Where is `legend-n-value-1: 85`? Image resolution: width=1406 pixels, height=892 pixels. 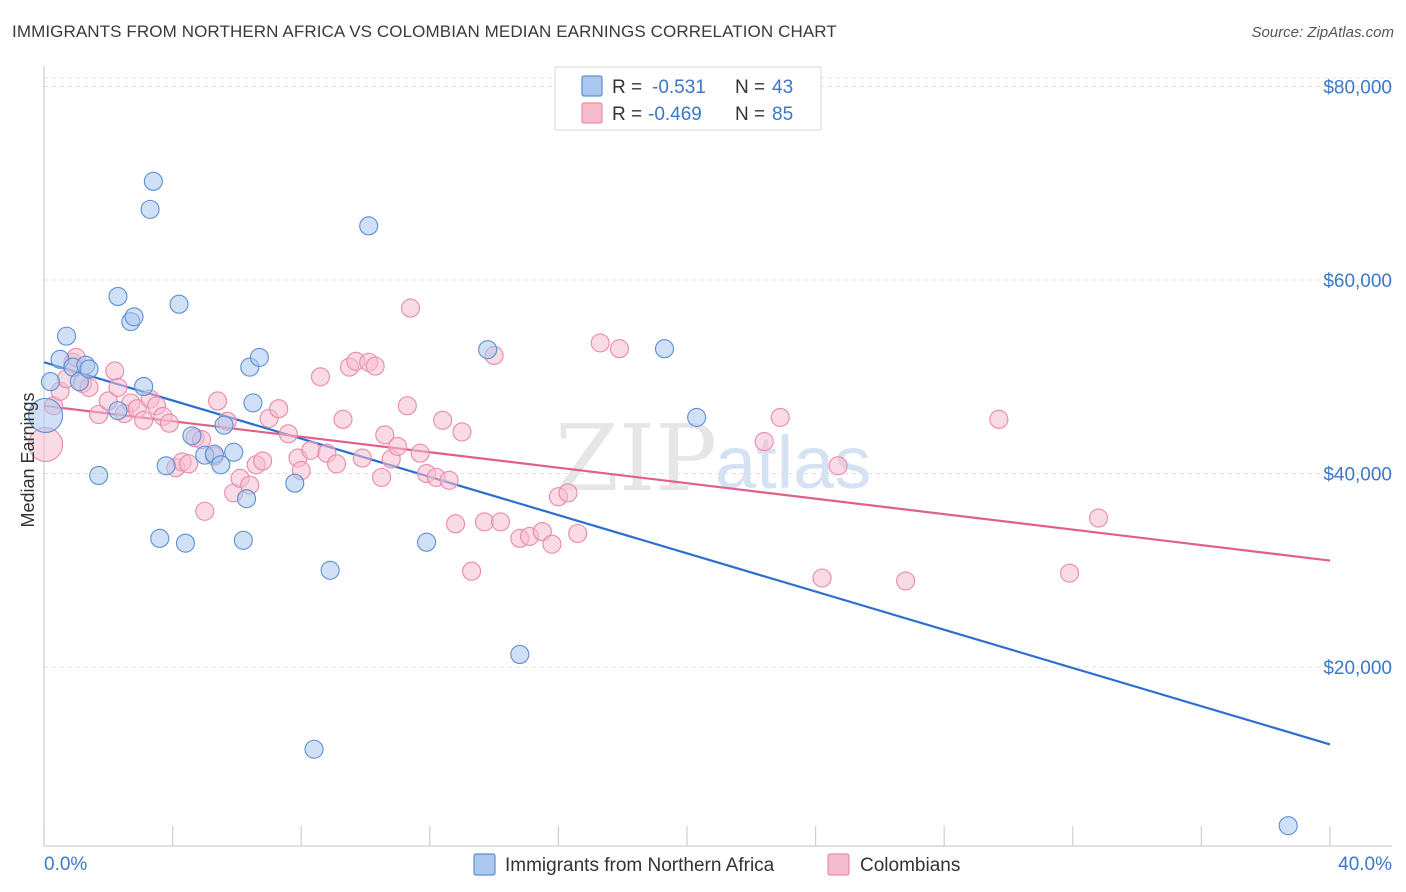 legend-n-value-1: 85 is located at coordinates (782, 114).